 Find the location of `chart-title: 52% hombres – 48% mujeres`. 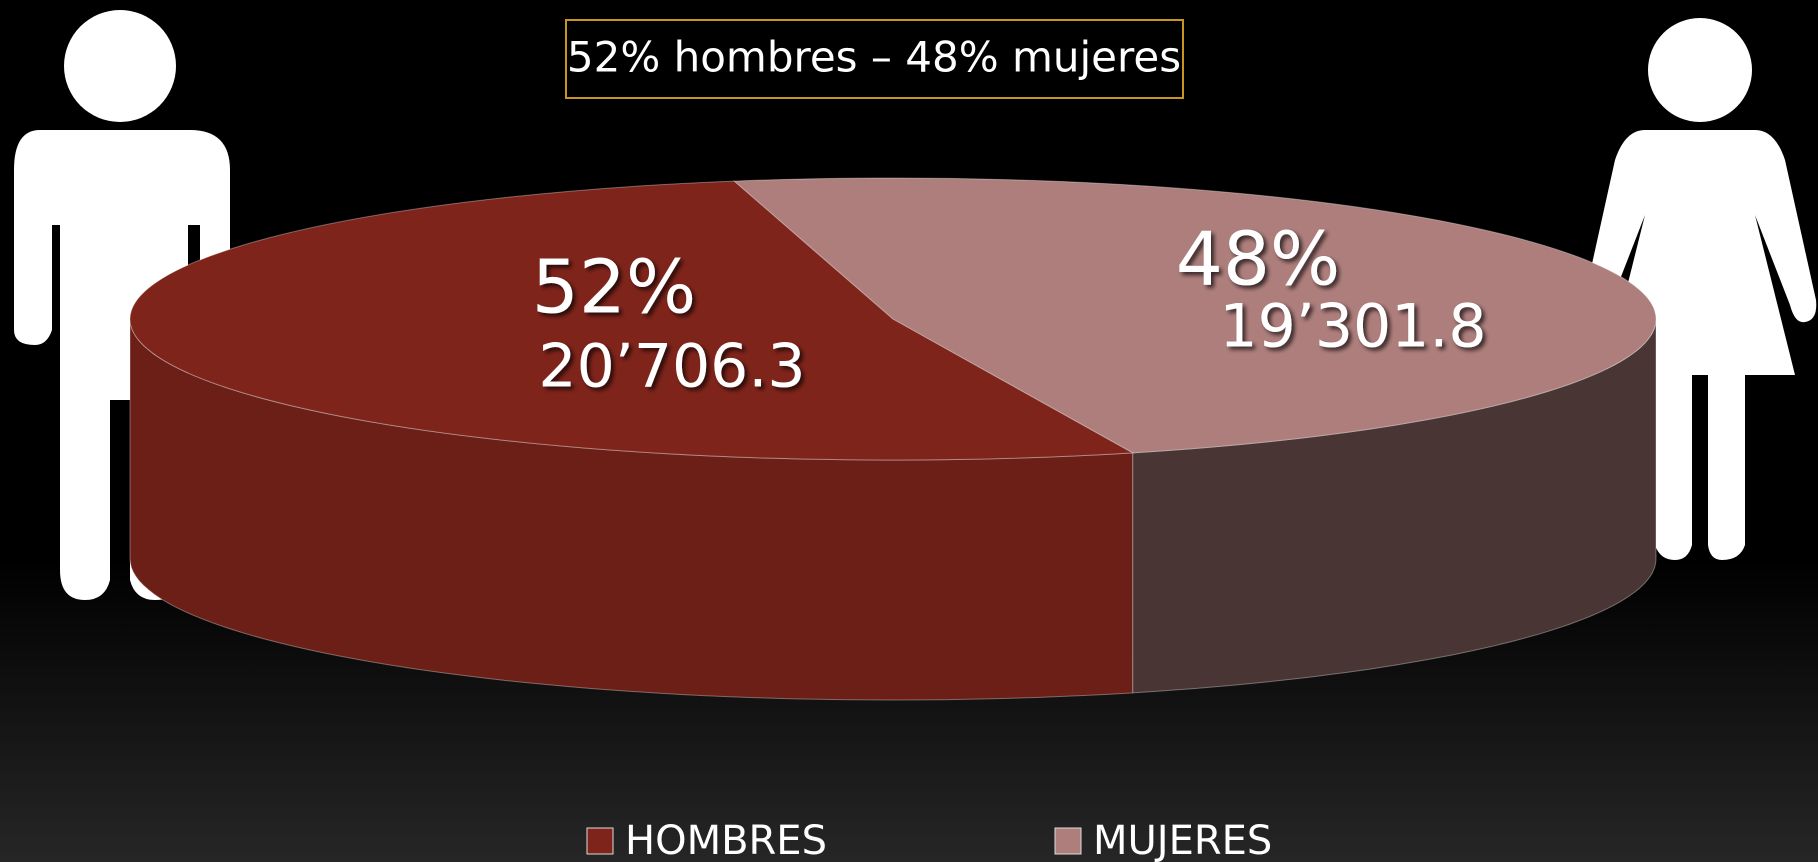

chart-title: 52% hombres – 48% mujeres is located at coordinates (874, 57).